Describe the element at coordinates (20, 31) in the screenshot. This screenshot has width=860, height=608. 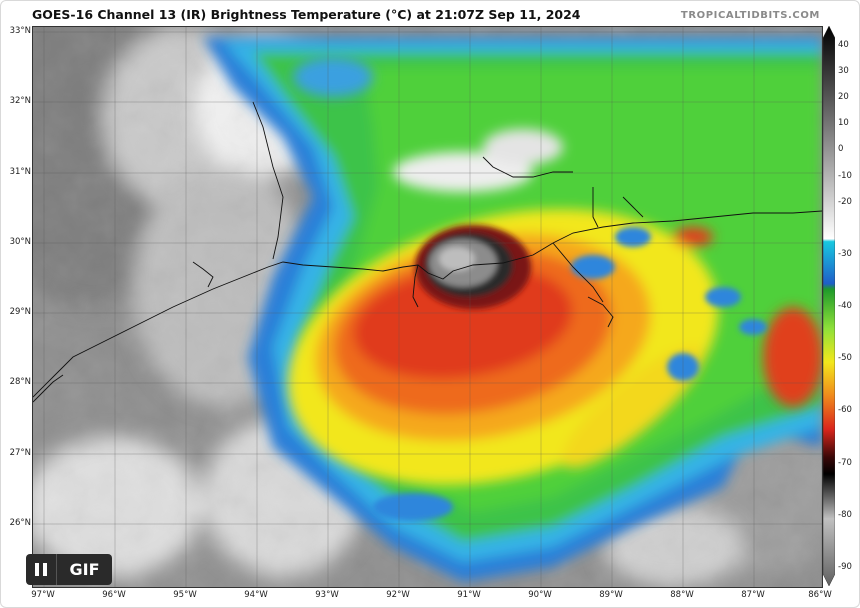
I see `lat-label-33: 33°N` at that location.